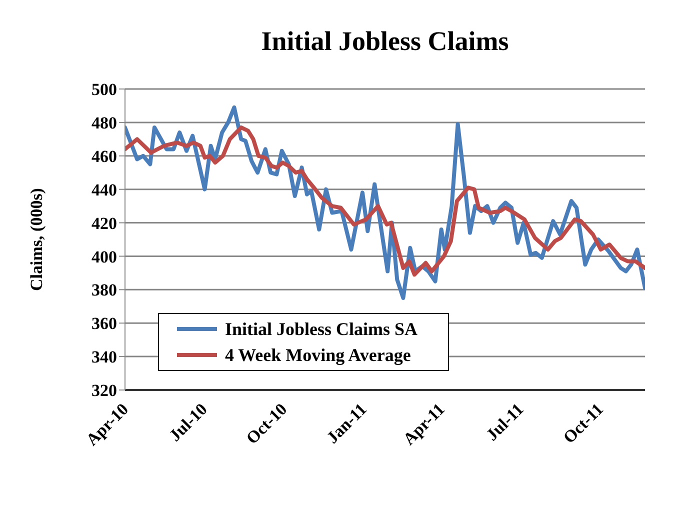  I want to click on y-tick-label: 400, so click(104, 256).